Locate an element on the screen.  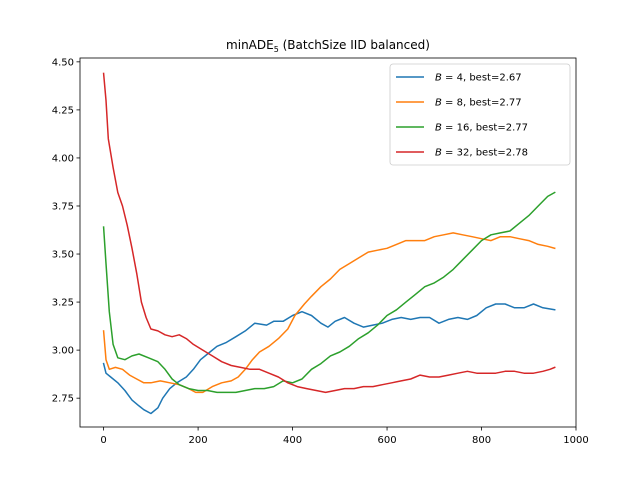
x-tick-label: 1000 is located at coordinates (575, 440).